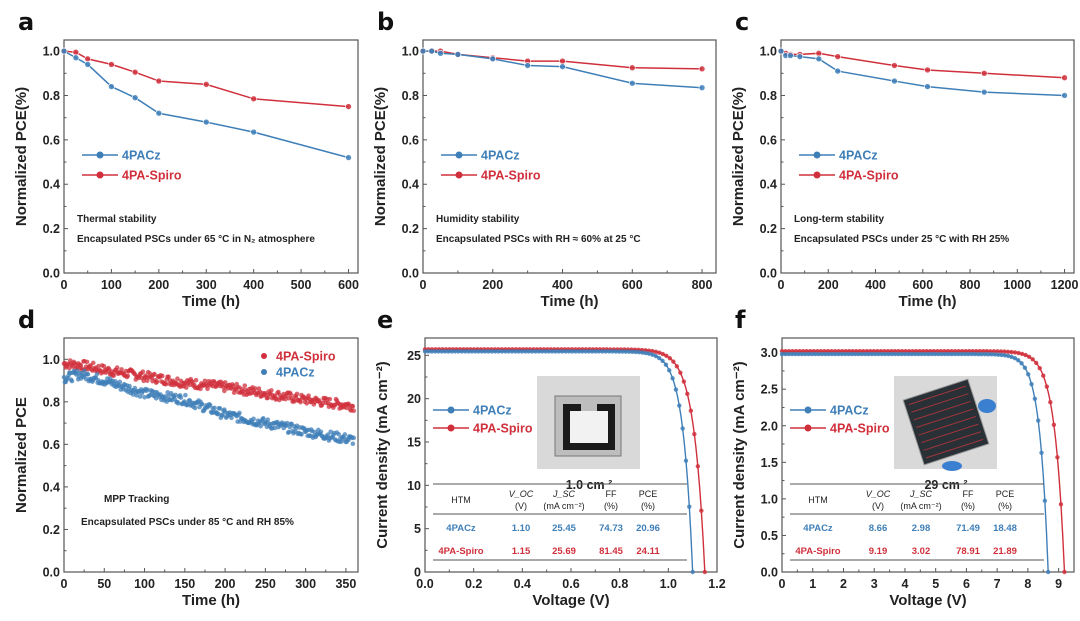  Describe the element at coordinates (158, 285) in the screenshot. I see `x-tick-label: 200` at that location.